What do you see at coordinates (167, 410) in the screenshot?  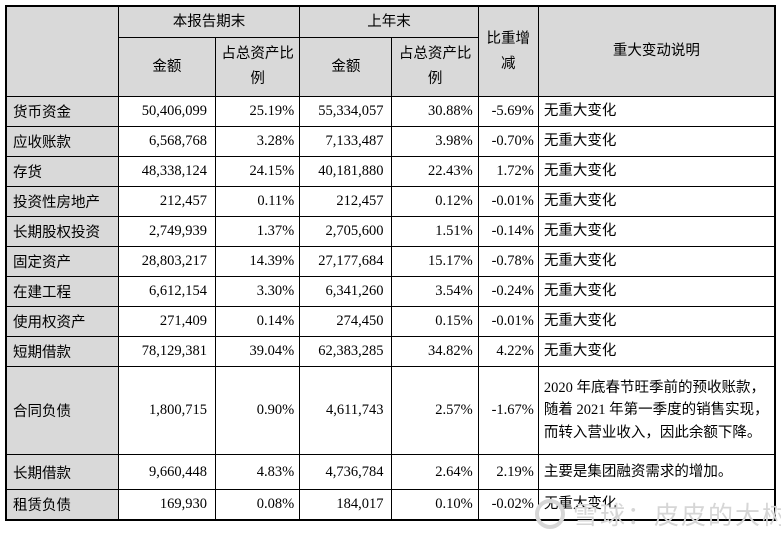 I see `amount-current-cell: 1,800,715` at bounding box center [167, 410].